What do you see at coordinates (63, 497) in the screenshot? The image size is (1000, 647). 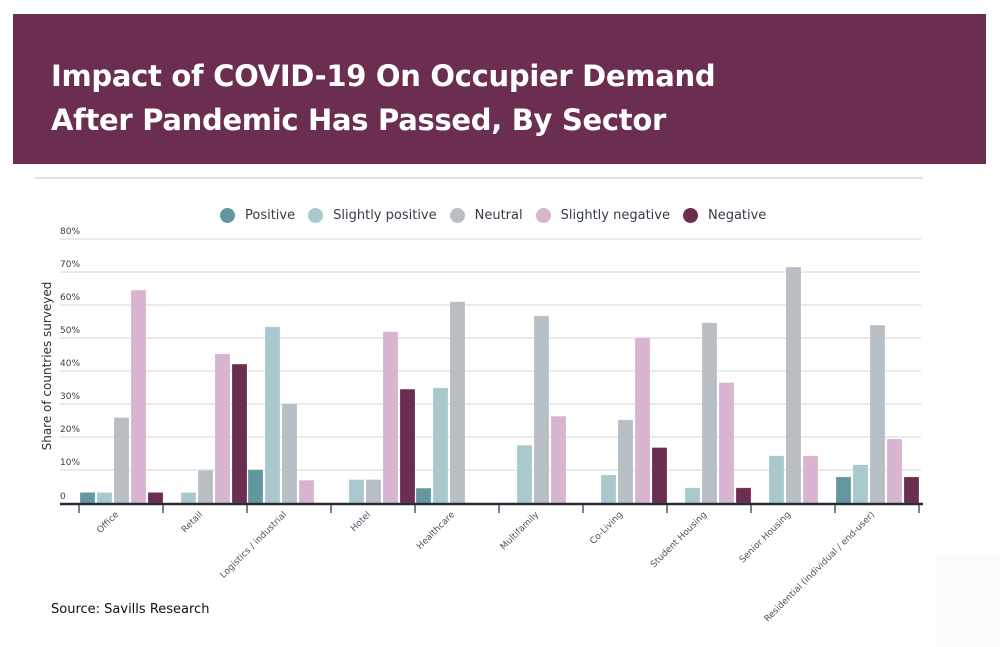 I see `y-tick-label: 0` at bounding box center [63, 497].